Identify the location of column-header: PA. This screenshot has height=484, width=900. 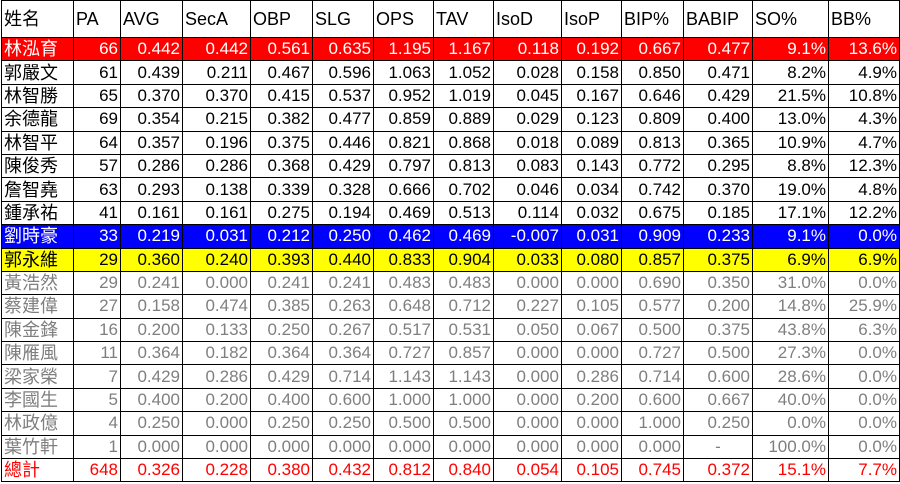
(97, 19).